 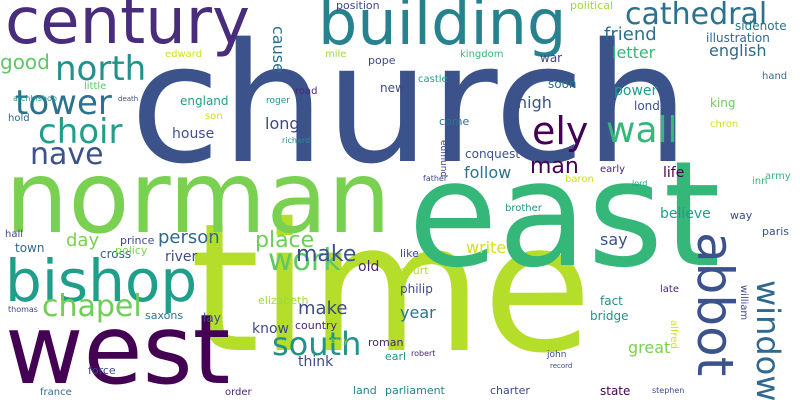 I want to click on word-letter: letter, so click(x=634, y=52).